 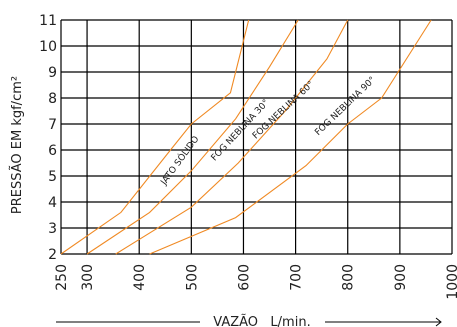 What do you see at coordinates (401, 277) in the screenshot?
I see `x-tick-label: 900` at bounding box center [401, 277].